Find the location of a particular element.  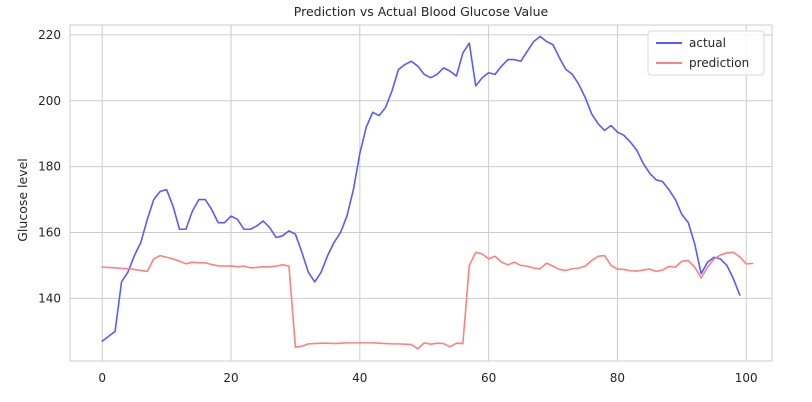

legend-label-actual: actual is located at coordinates (707, 43).